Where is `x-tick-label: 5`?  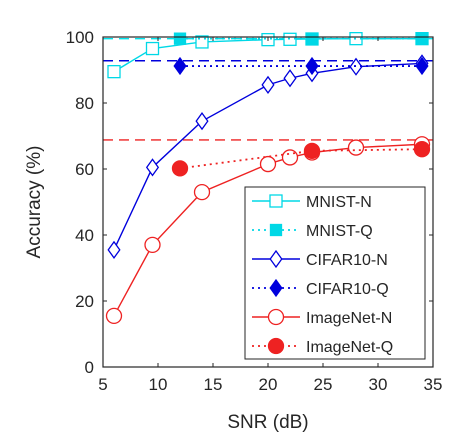
x-tick-label: 5 is located at coordinates (102, 384).